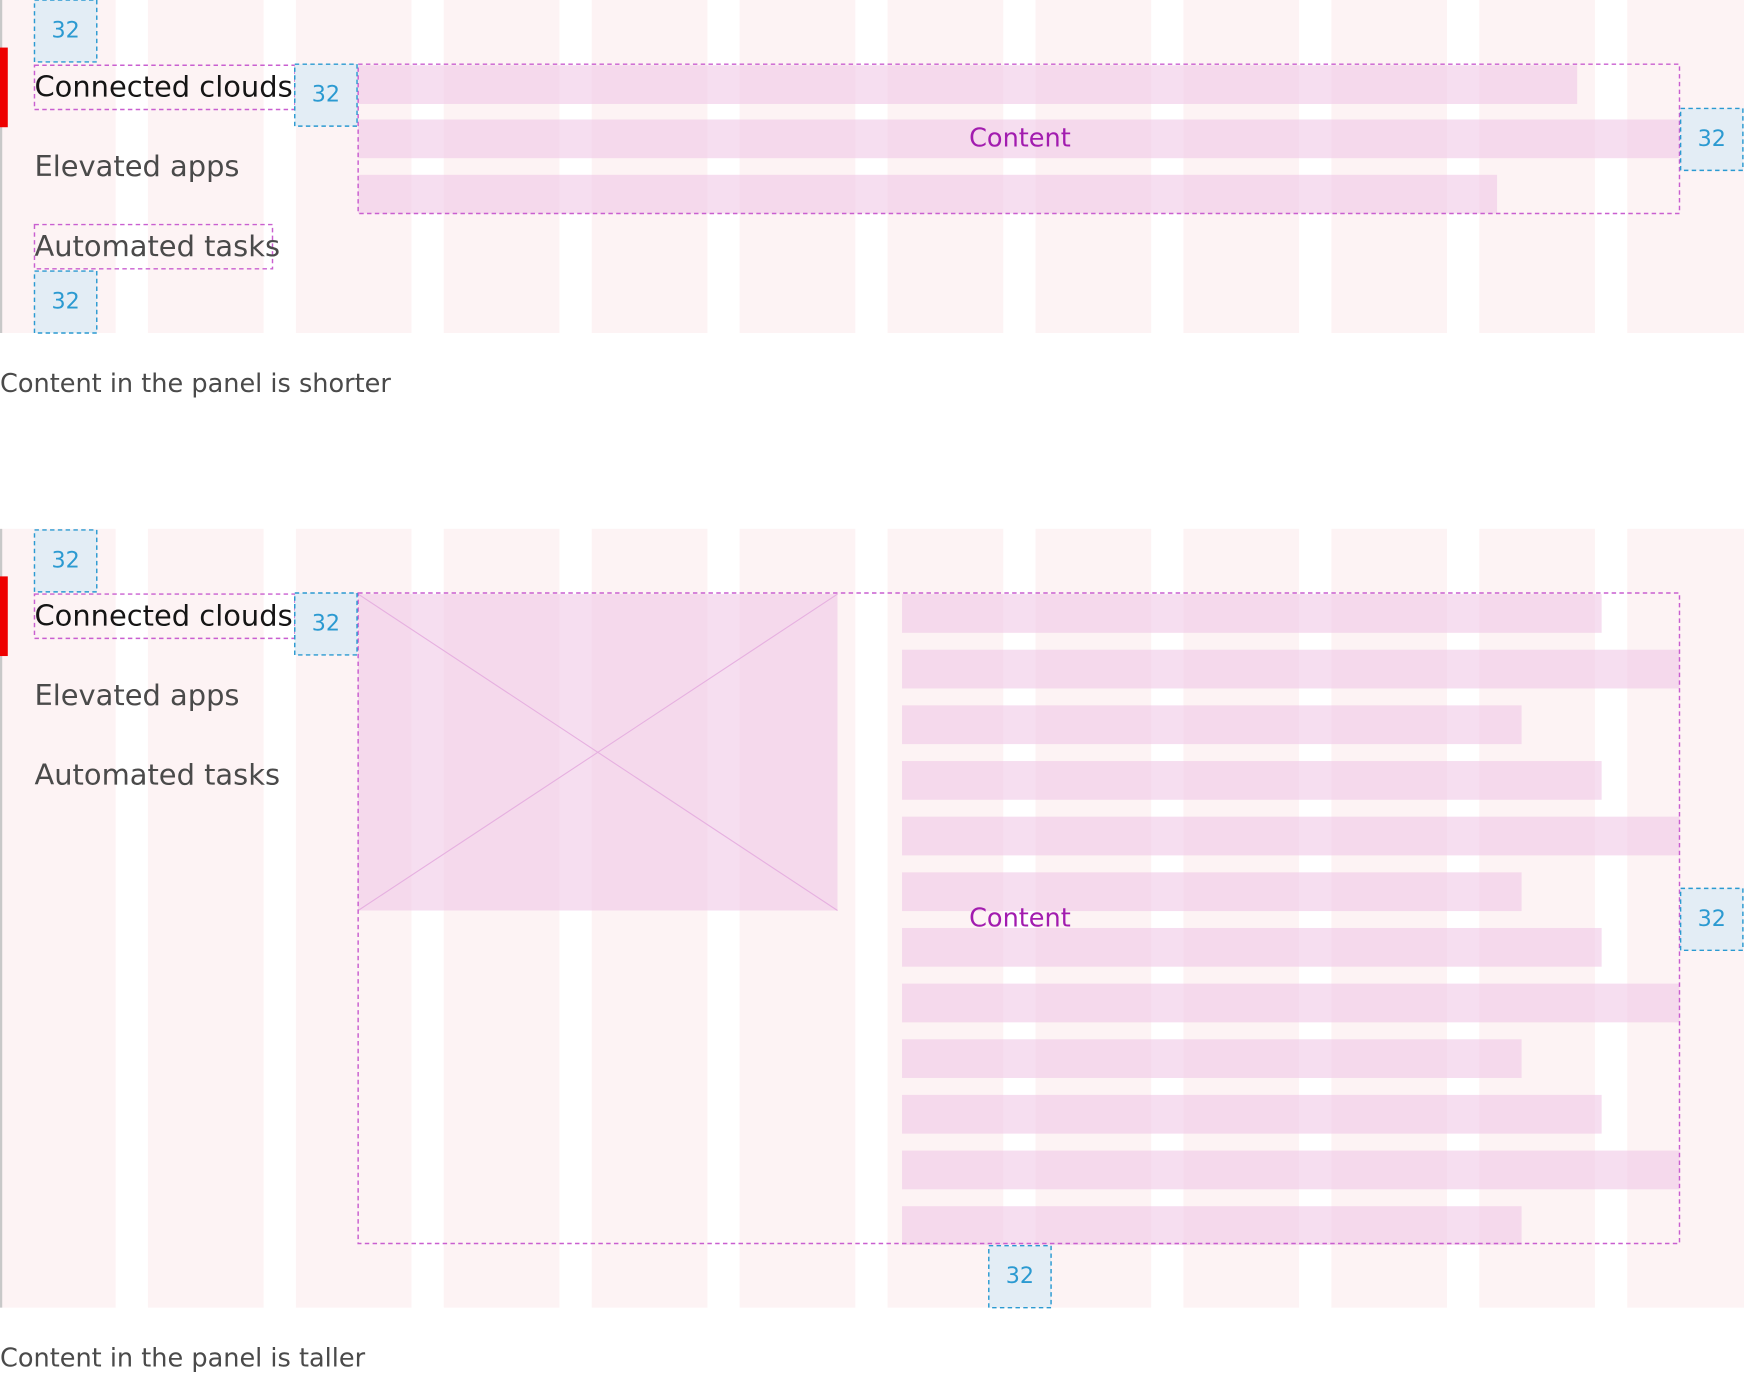  What do you see at coordinates (195, 384) in the screenshot?
I see `caption: Content in the panel is shorter` at bounding box center [195, 384].